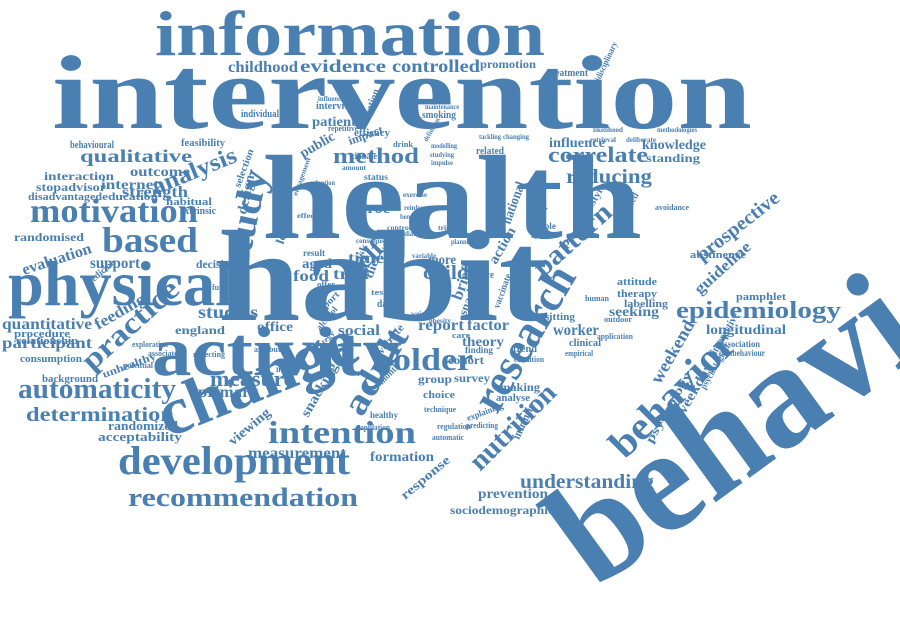 The width and height of the screenshot is (900, 623). What do you see at coordinates (542, 226) in the screenshot?
I see `word-sample: sample` at bounding box center [542, 226].